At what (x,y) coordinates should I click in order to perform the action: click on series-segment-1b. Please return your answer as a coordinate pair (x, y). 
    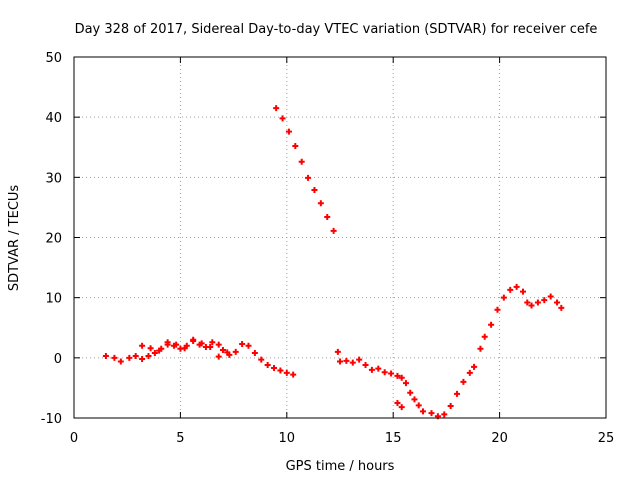
    Looking at the image, I should click on (185, 348).